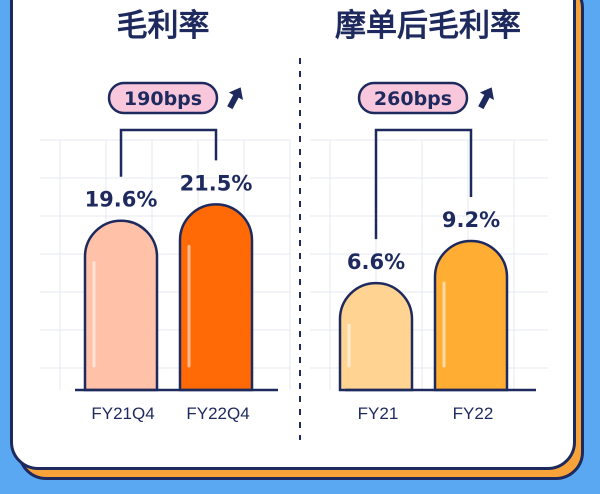 The height and width of the screenshot is (494, 600). What do you see at coordinates (216, 297) in the screenshot?
I see `bar-fy22q4` at bounding box center [216, 297].